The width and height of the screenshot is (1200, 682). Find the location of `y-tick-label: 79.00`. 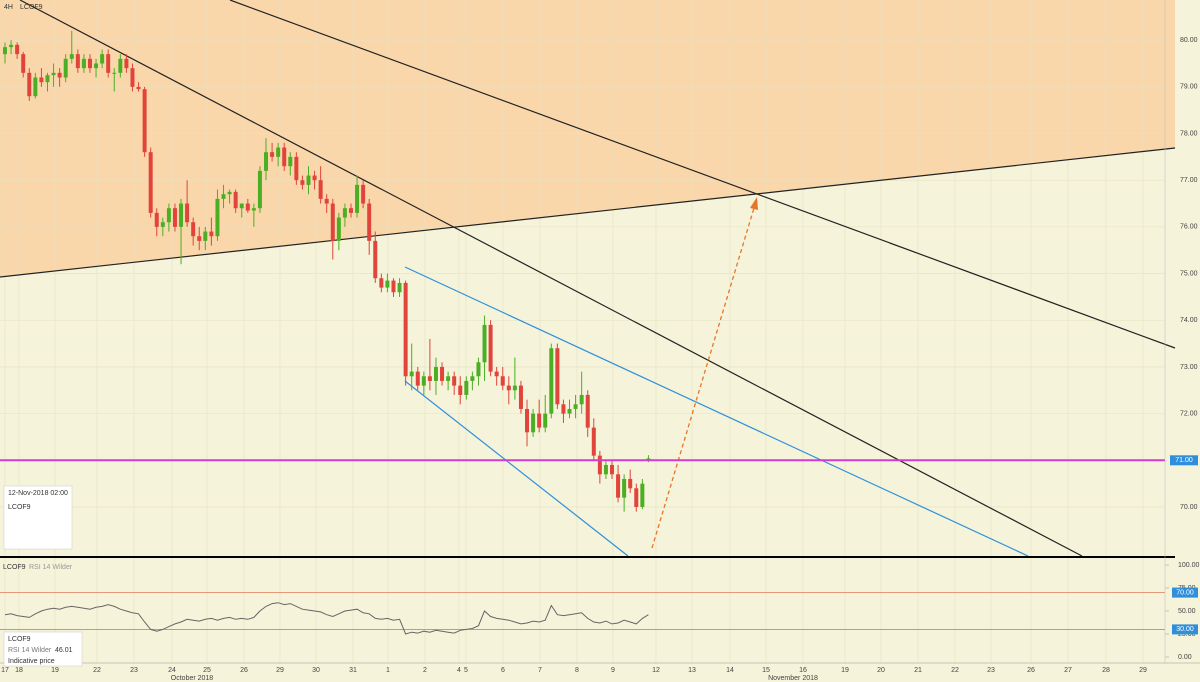

y-tick-label: 79.00 is located at coordinates (1189, 87).